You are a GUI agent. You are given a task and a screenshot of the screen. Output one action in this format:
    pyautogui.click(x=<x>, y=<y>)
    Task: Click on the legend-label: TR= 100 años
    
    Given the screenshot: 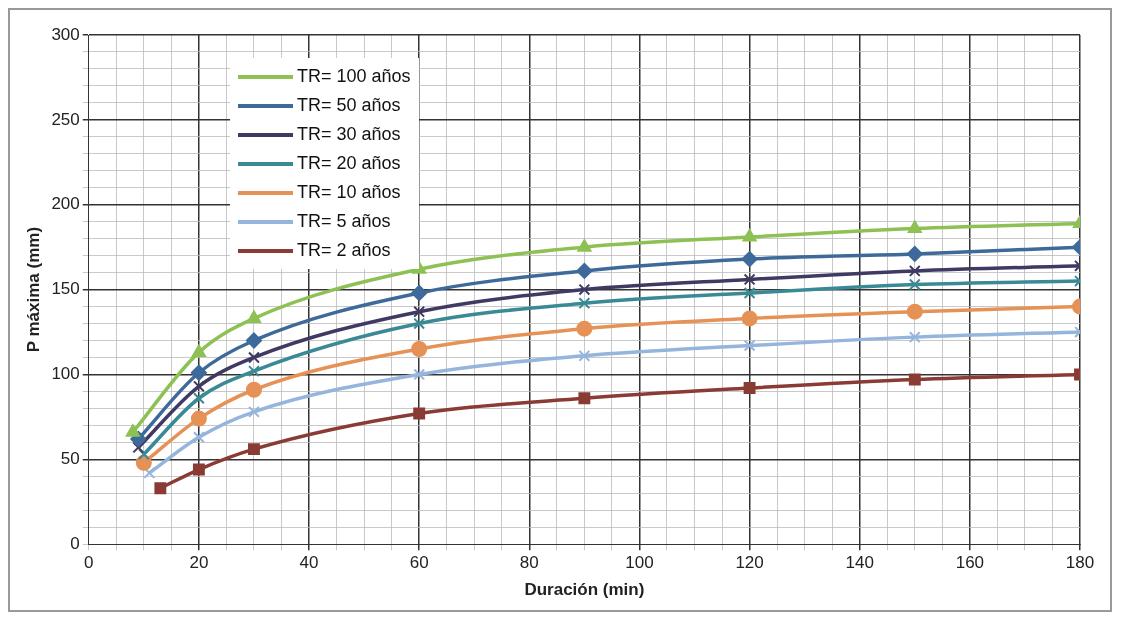 What is the action you would take?
    pyautogui.click(x=354, y=76)
    